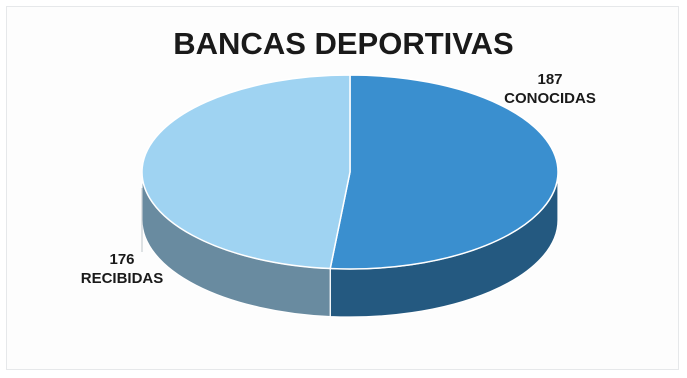  What do you see at coordinates (122, 259) in the screenshot?
I see `data-label-value: 176` at bounding box center [122, 259].